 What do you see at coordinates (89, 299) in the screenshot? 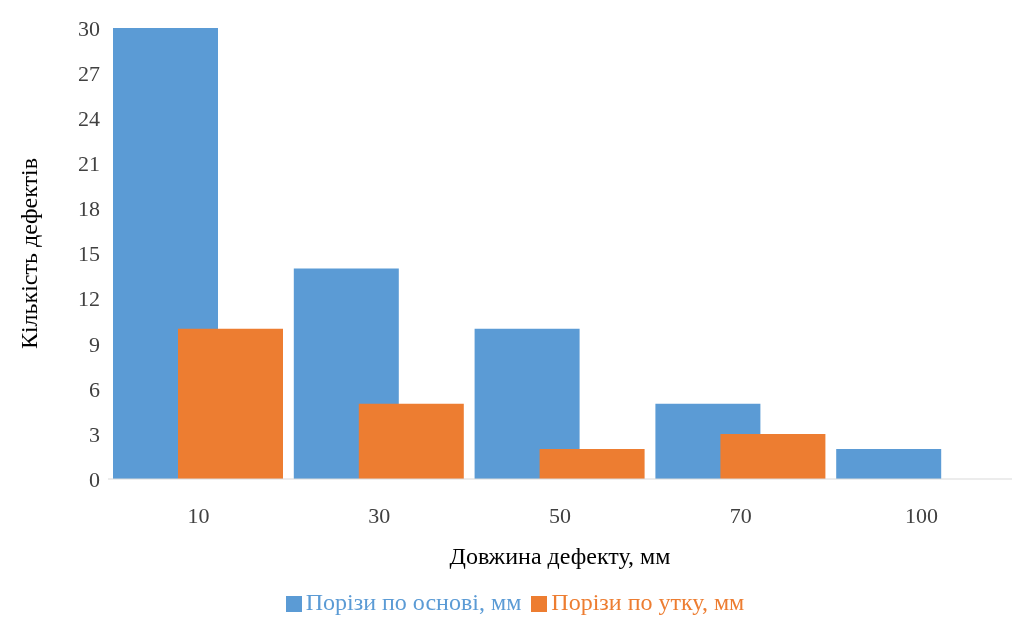
I see `y-tick-label: 12` at bounding box center [89, 299].